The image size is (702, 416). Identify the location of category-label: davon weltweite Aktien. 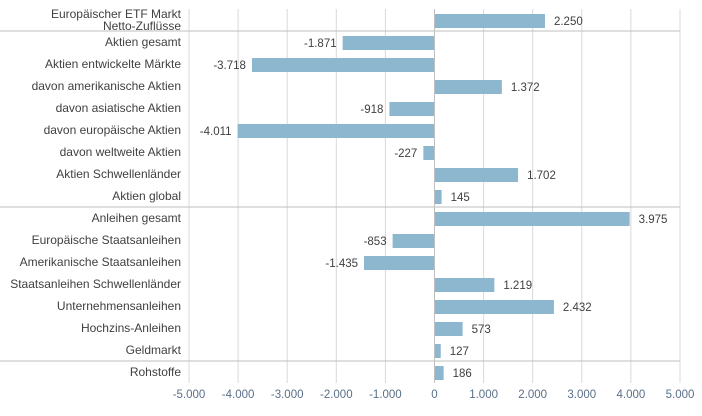
(120, 152).